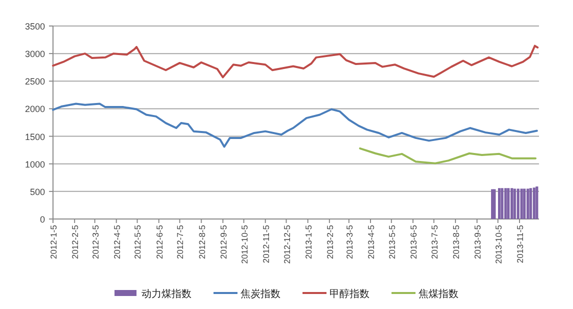  I want to click on x-tick-label: 2013-11-5, so click(520, 244).